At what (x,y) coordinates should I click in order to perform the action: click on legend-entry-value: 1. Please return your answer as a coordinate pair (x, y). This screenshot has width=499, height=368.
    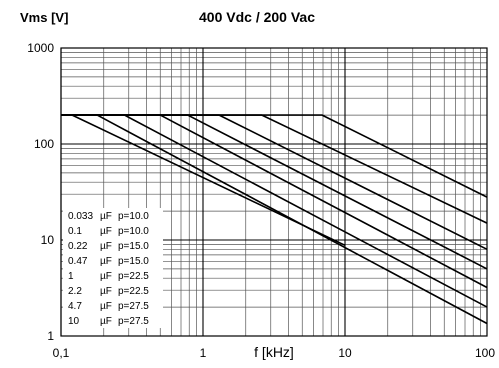
    Looking at the image, I should click on (71, 276).